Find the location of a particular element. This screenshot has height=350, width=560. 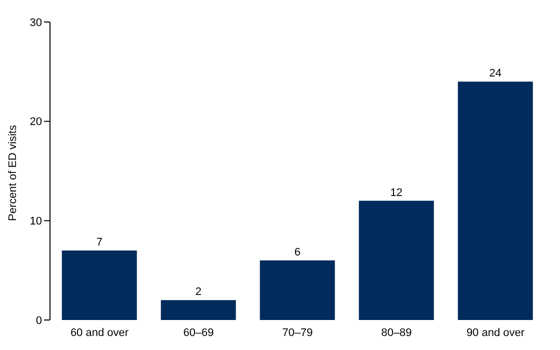

y-tick-label: 20 is located at coordinates (36, 122).